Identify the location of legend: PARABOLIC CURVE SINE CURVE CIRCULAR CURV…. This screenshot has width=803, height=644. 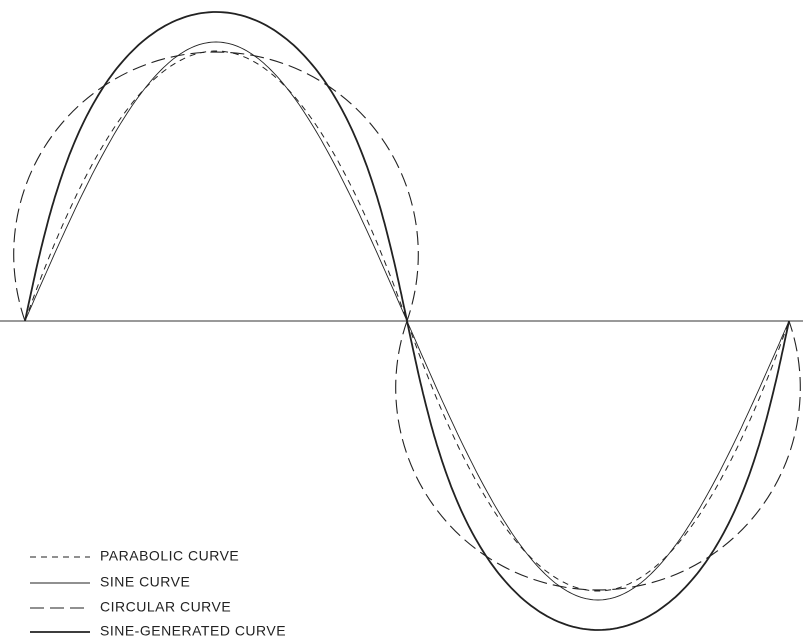
(158, 593).